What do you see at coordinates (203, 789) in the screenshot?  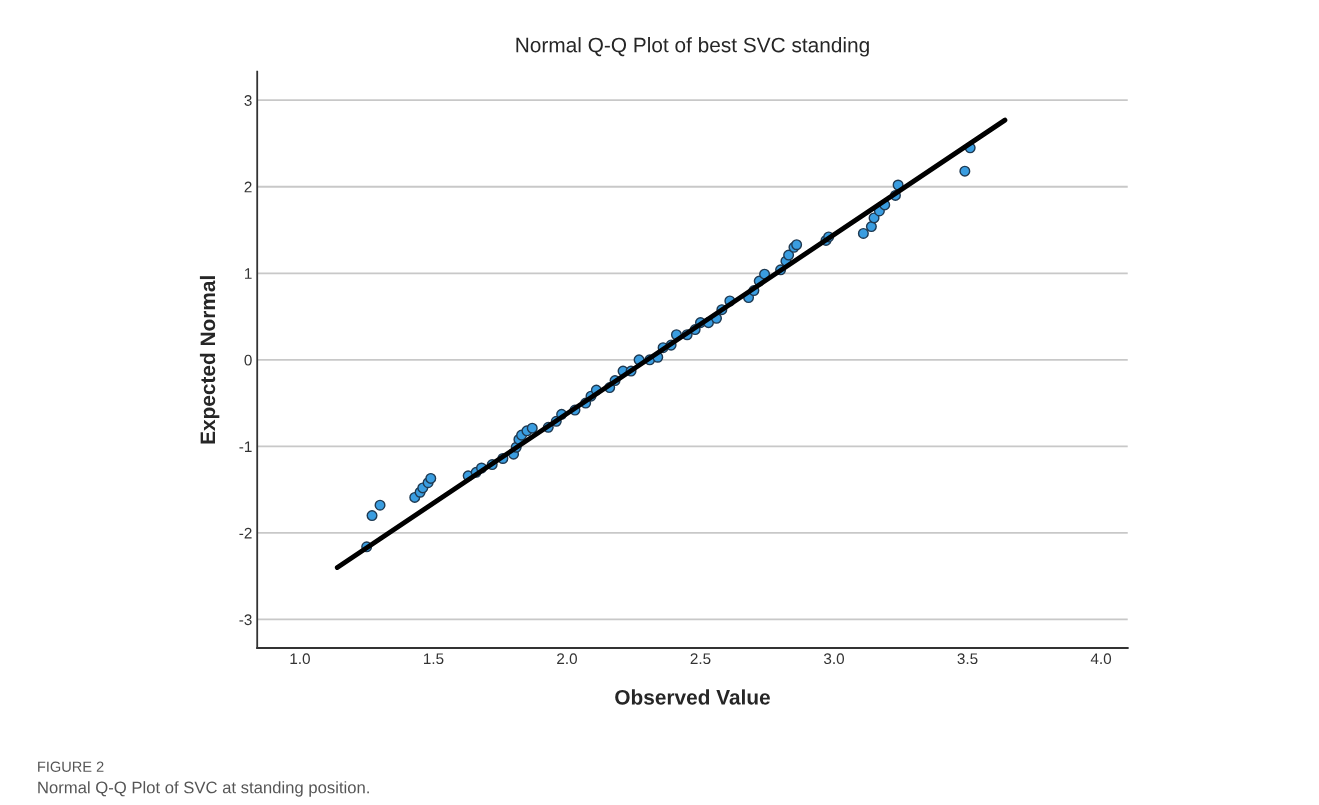 I see `text: Normal Q-Q Plot of SVC at standing position.` at bounding box center [203, 789].